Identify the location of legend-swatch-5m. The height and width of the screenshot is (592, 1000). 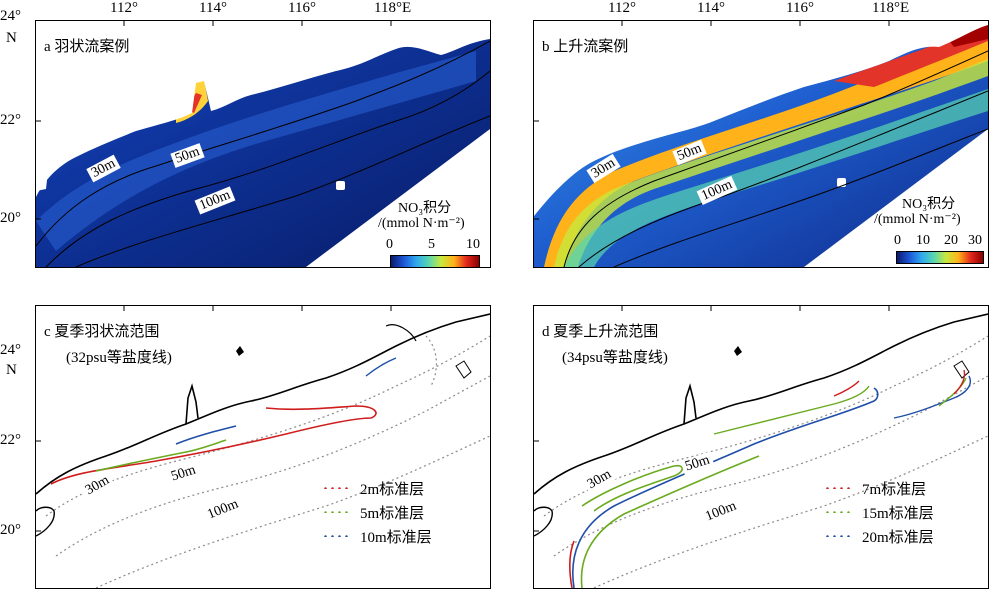
(335, 512).